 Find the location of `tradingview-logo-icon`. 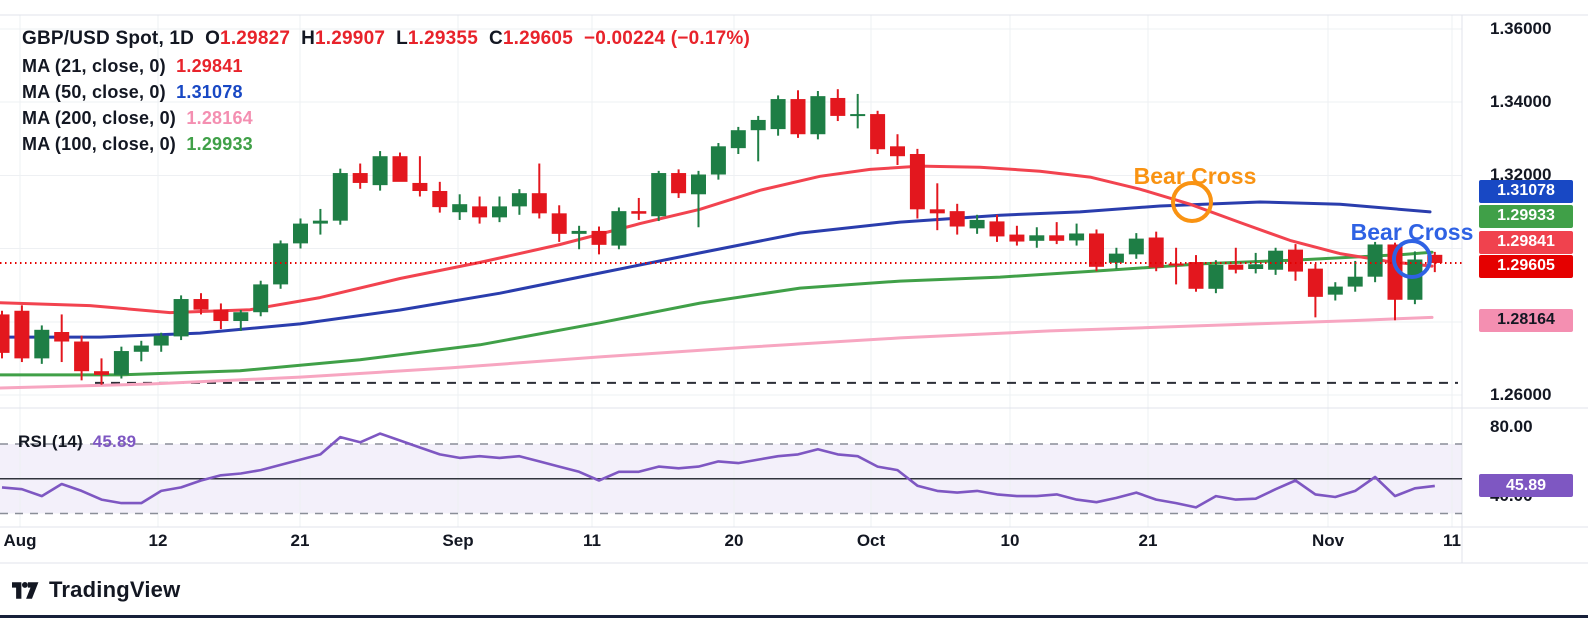

tradingview-logo-icon is located at coordinates (25, 590).